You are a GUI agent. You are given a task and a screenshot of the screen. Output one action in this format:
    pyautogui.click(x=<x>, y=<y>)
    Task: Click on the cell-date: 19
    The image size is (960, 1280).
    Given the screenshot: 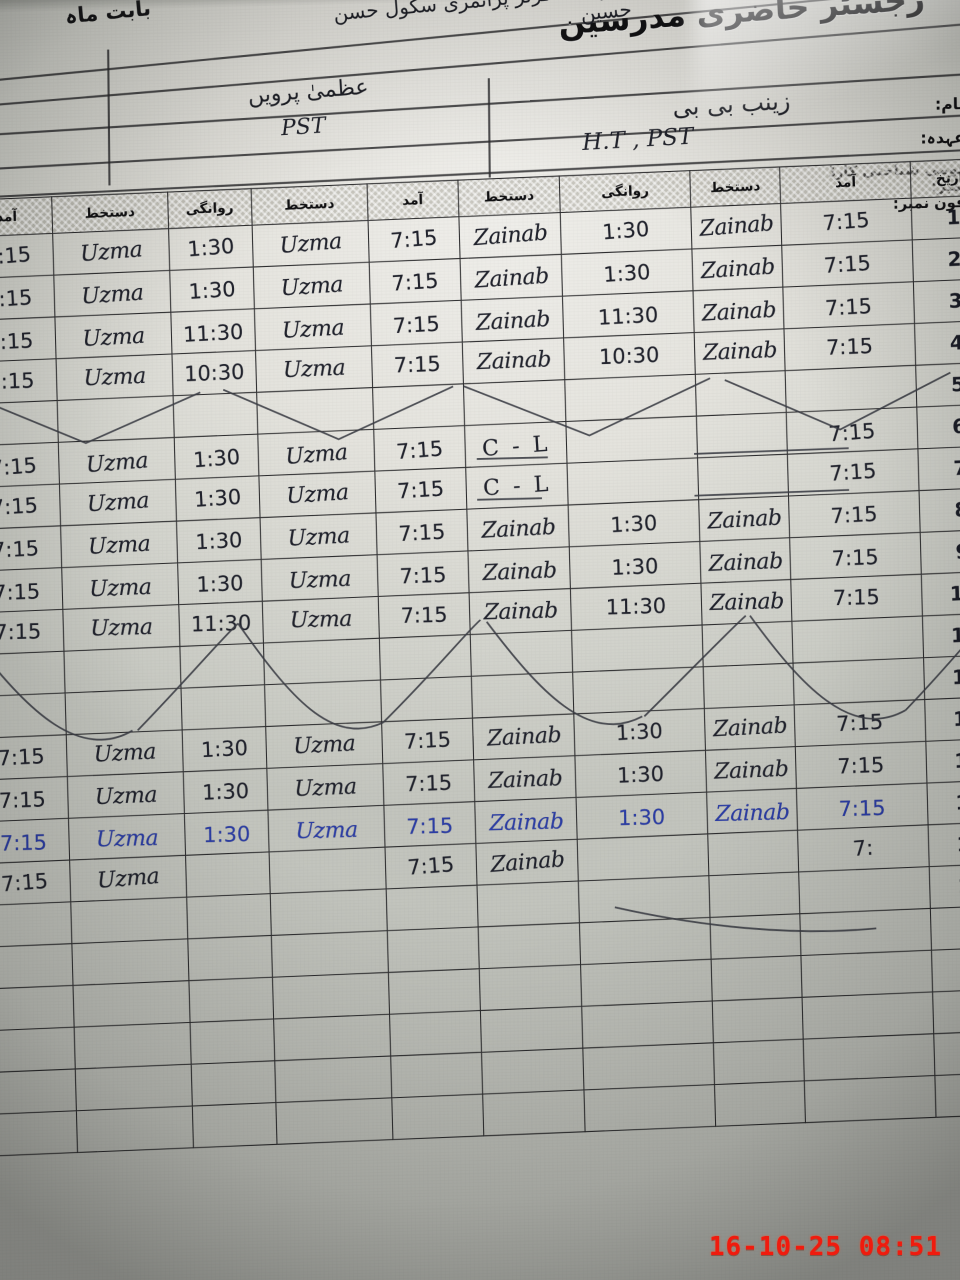 What is the action you would take?
    pyautogui.click(x=945, y=969)
    